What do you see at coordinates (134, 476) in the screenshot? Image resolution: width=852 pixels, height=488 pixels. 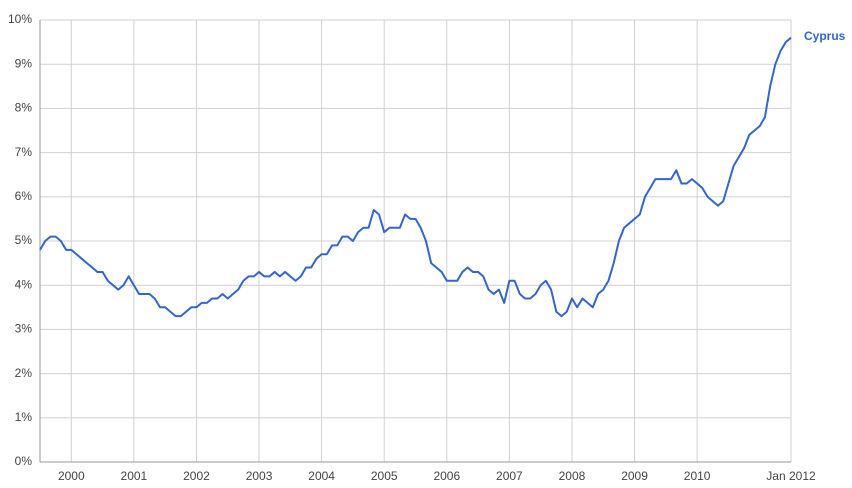 I see `x-tick-label: 2001` at bounding box center [134, 476].